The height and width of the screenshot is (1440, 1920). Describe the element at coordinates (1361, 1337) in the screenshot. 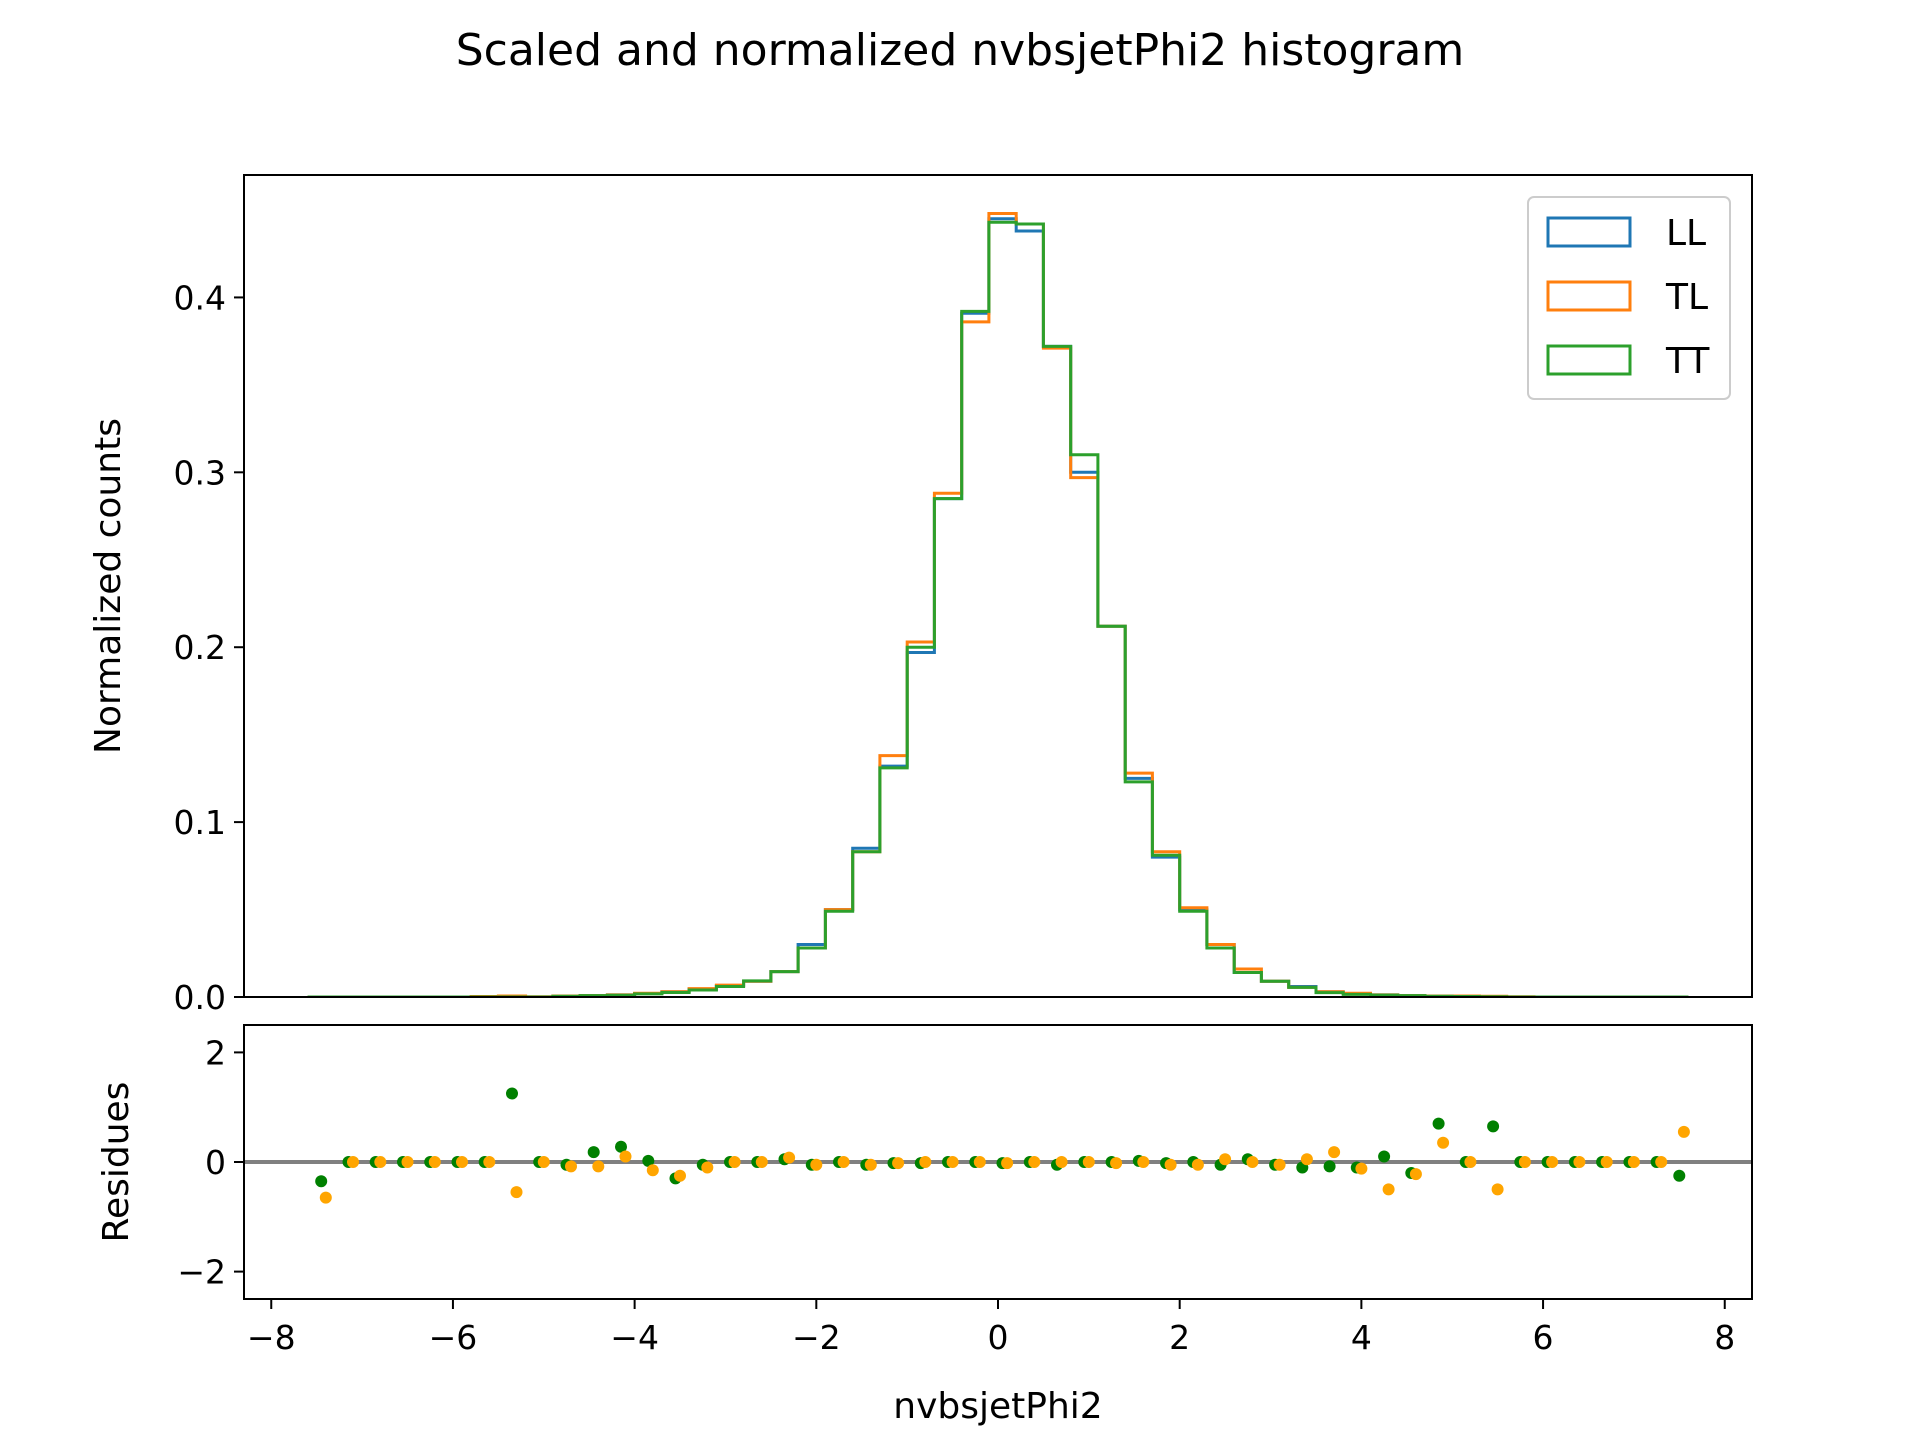

I see `x-tick-label: 4` at that location.